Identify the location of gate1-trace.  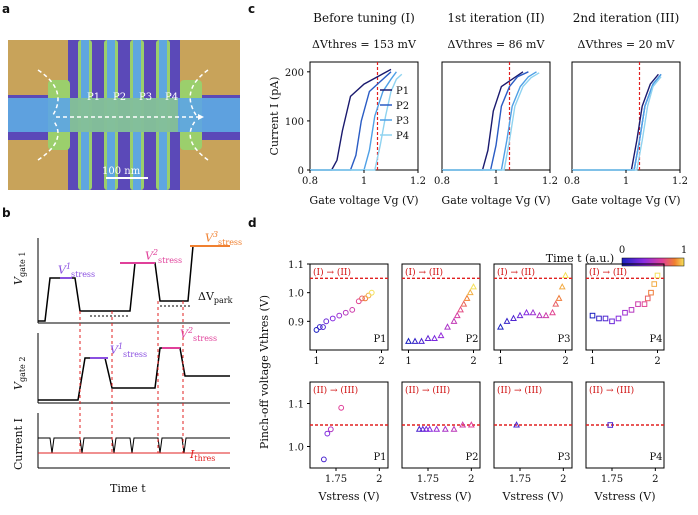
(134, 283).